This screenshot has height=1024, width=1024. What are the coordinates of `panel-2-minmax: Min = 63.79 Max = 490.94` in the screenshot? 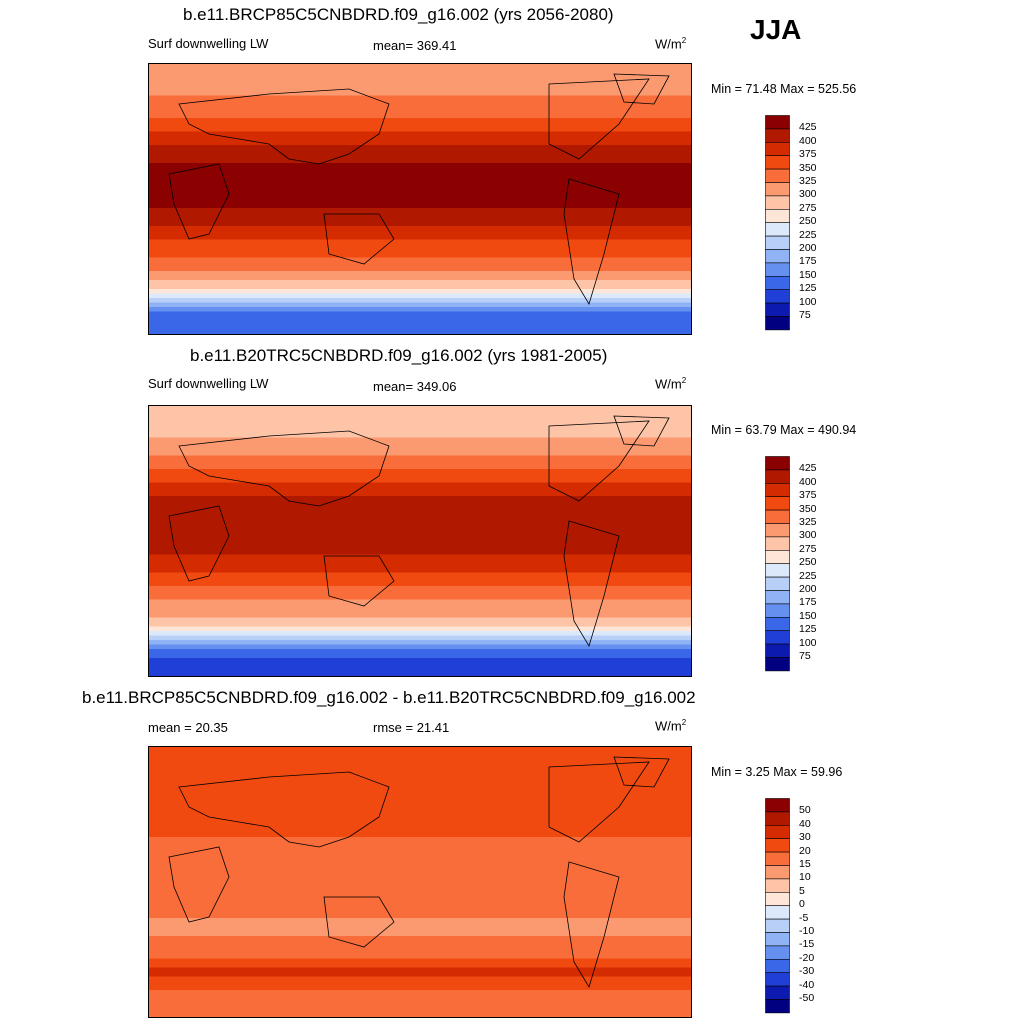 It's located at (784, 430).